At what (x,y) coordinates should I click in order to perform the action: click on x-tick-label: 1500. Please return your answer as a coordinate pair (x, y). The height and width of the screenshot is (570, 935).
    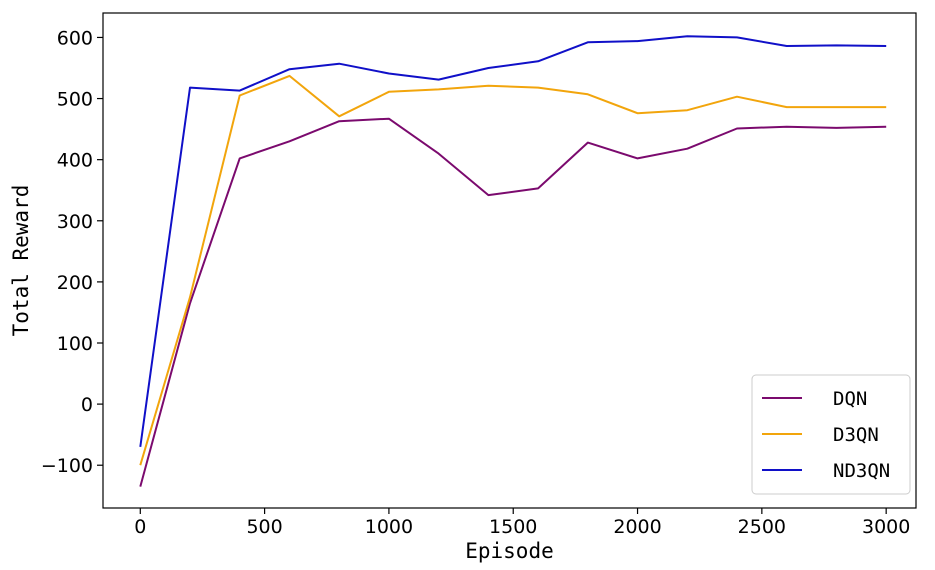
    Looking at the image, I should click on (513, 527).